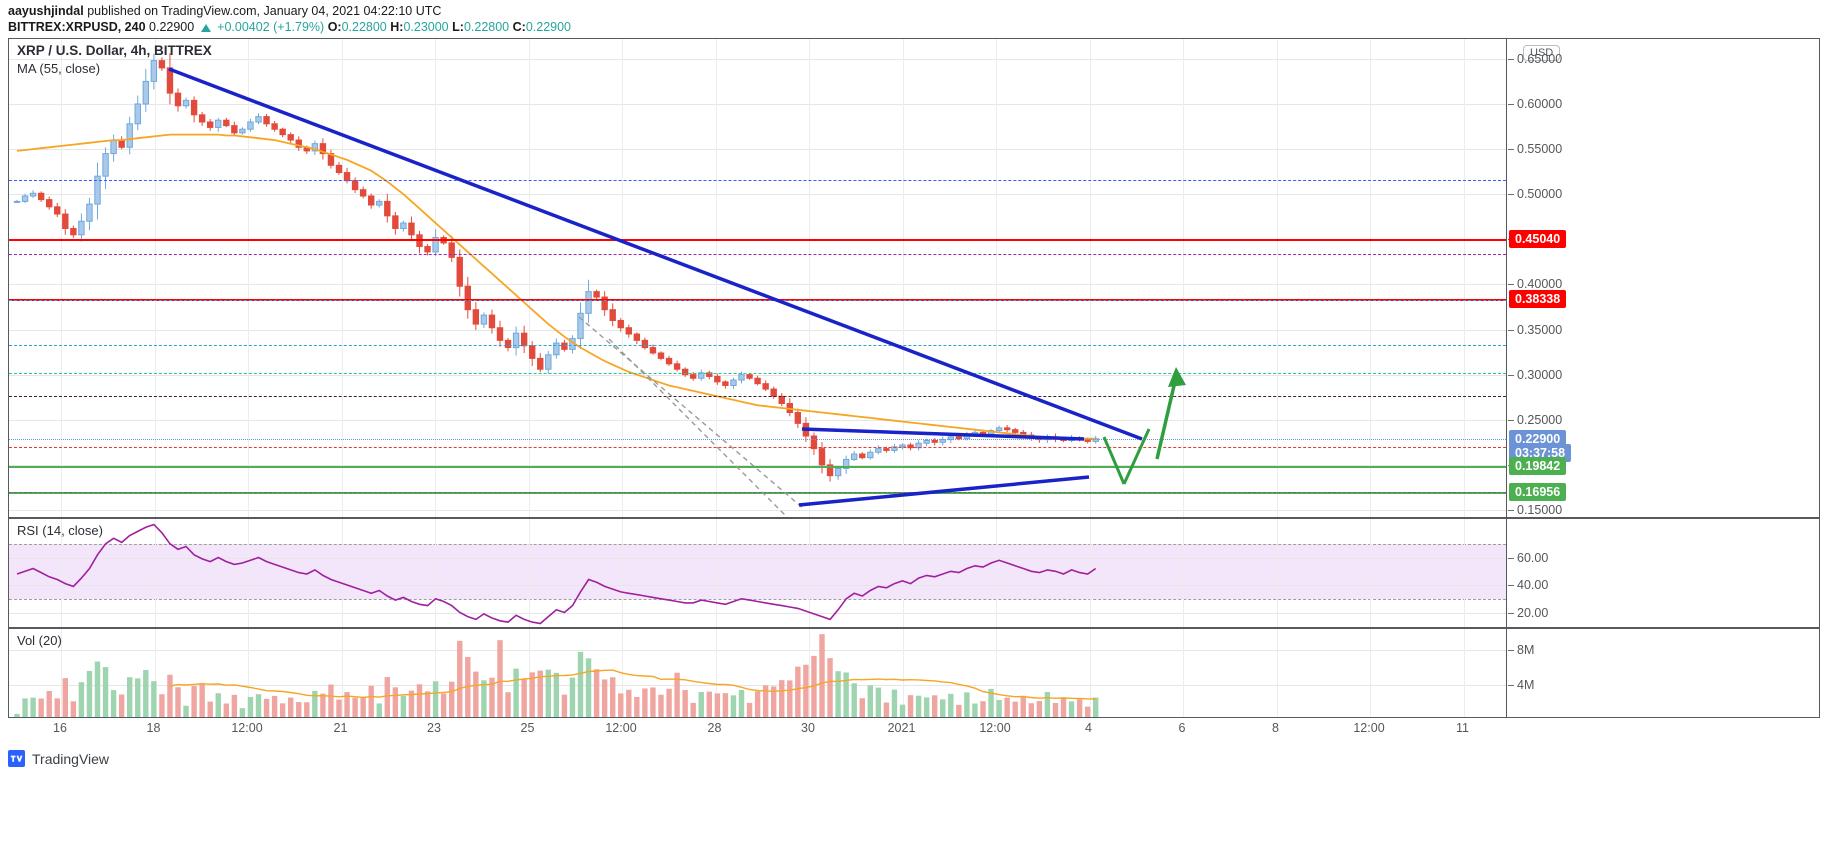 The width and height of the screenshot is (1828, 868). I want to click on last-price-line, so click(757, 439).